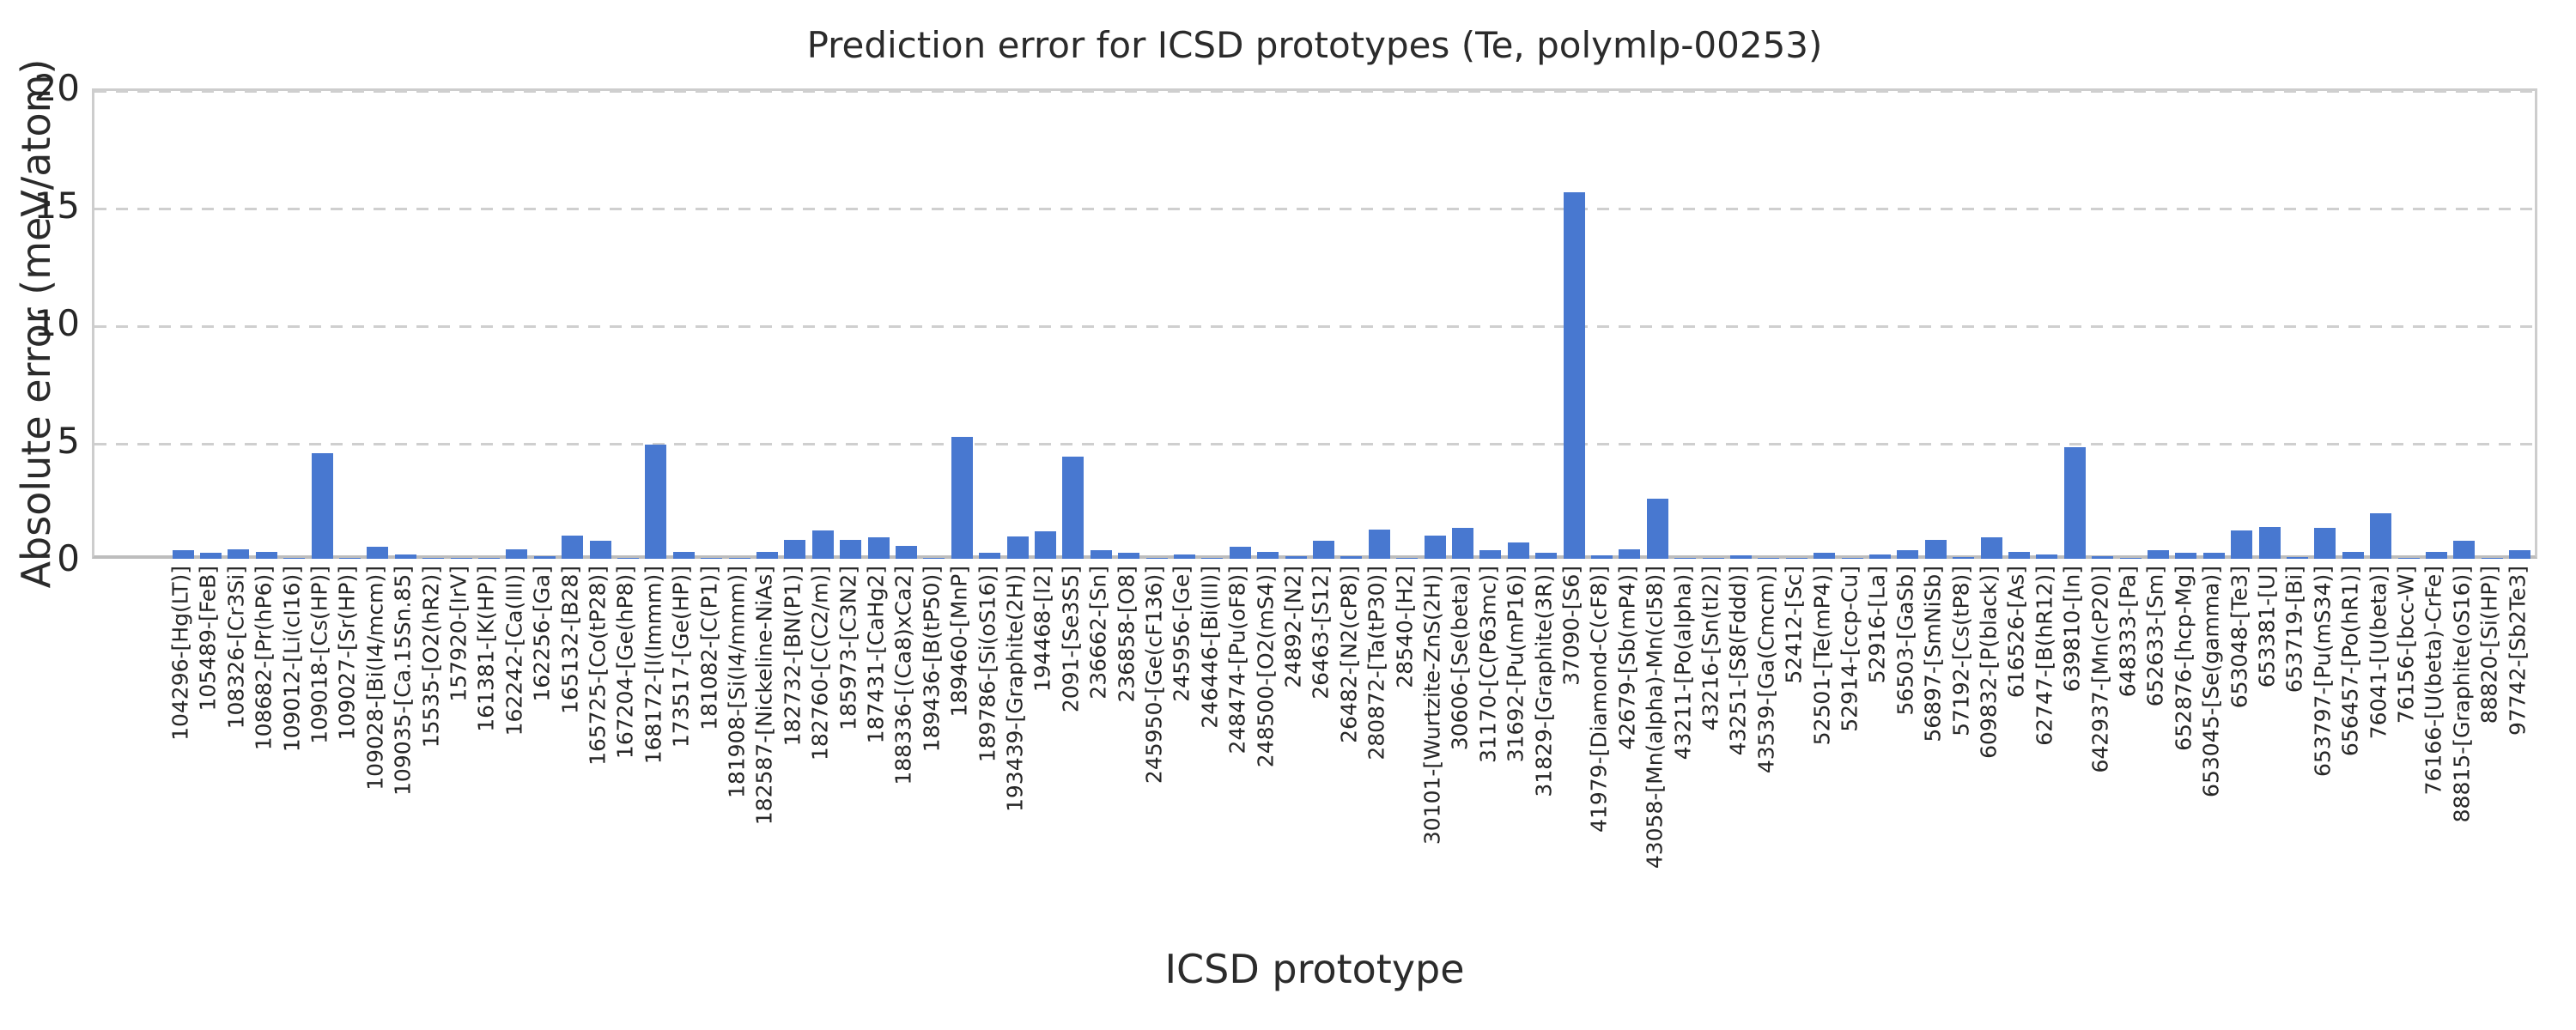 This screenshot has height=1030, width=2576. I want to click on x-tick-label: 43539-[Ga(Cmcm)], so click(1766, 670).